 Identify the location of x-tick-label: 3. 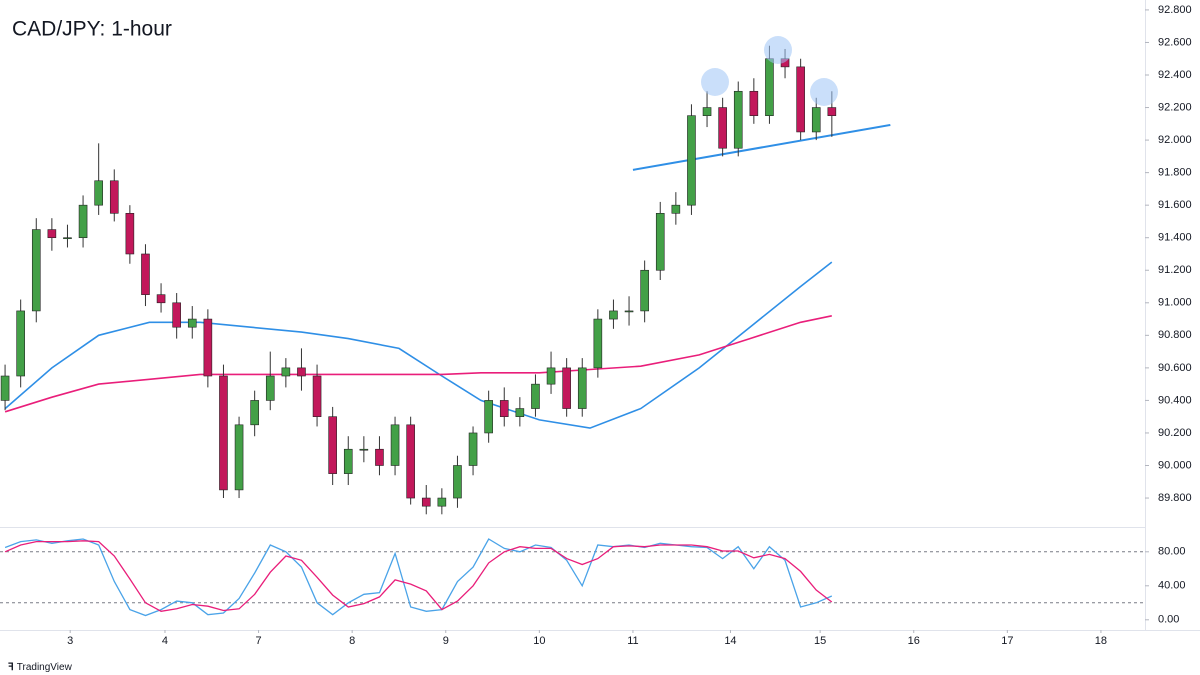
(70, 641).